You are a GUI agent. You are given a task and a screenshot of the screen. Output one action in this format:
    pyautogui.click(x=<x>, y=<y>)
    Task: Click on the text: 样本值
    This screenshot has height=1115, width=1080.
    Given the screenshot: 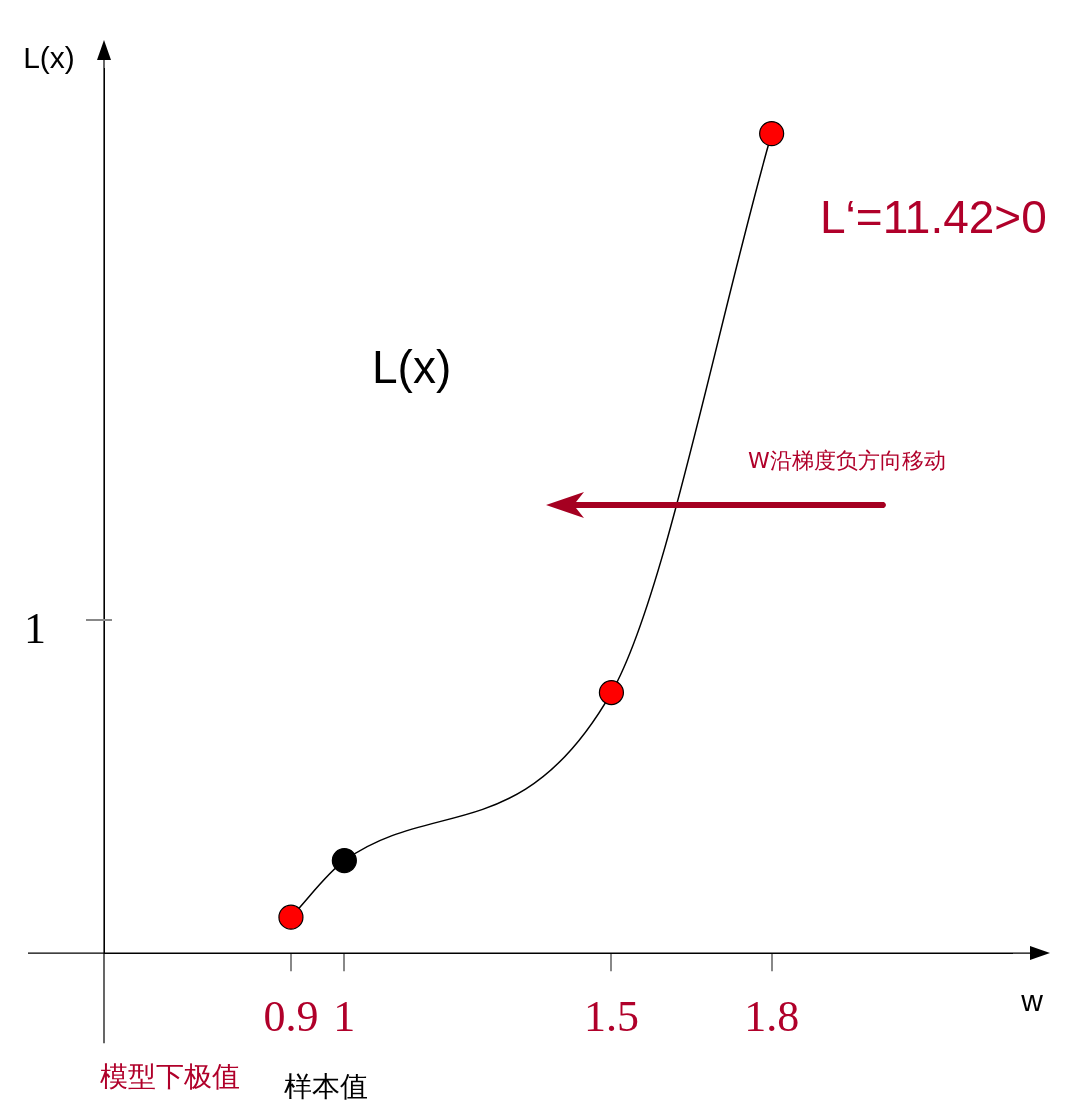 What is the action you would take?
    pyautogui.click(x=326, y=1086)
    